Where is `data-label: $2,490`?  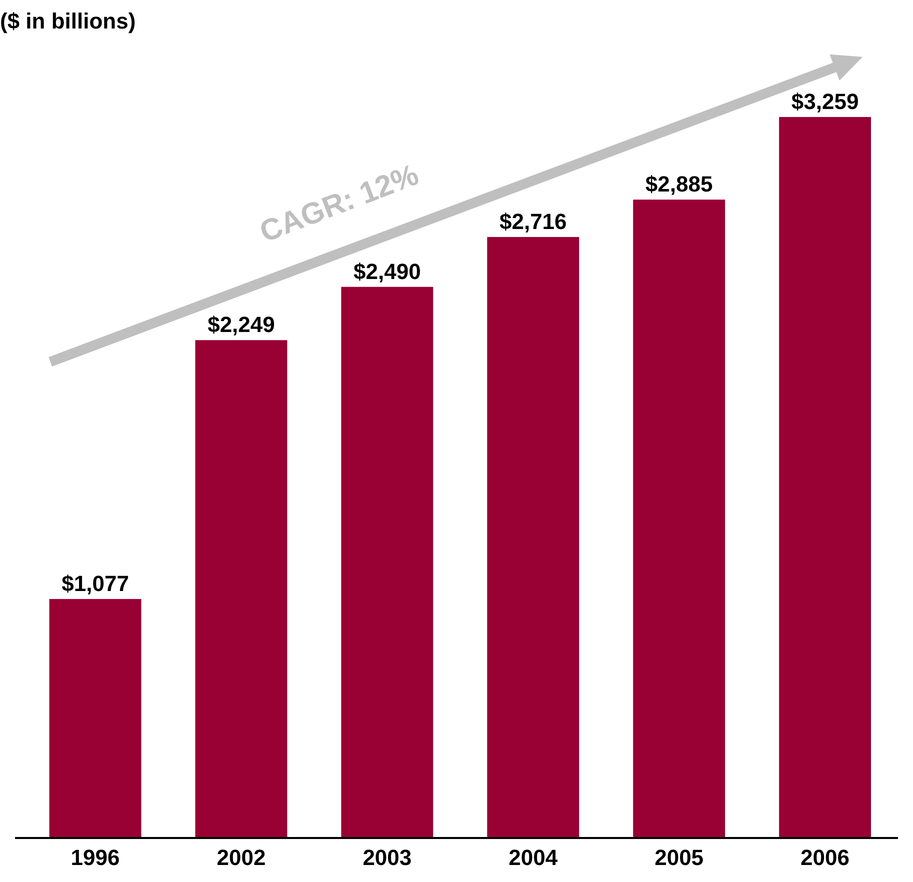
data-label: $2,490 is located at coordinates (387, 271).